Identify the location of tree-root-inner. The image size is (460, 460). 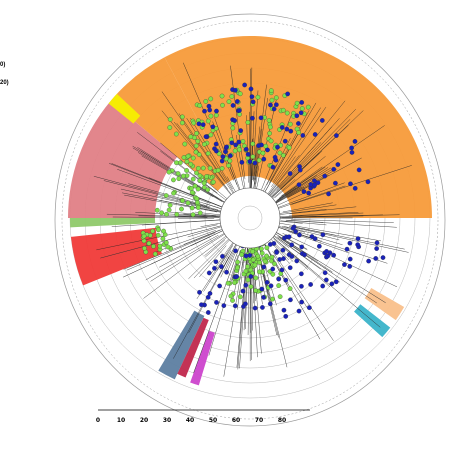
(250, 218).